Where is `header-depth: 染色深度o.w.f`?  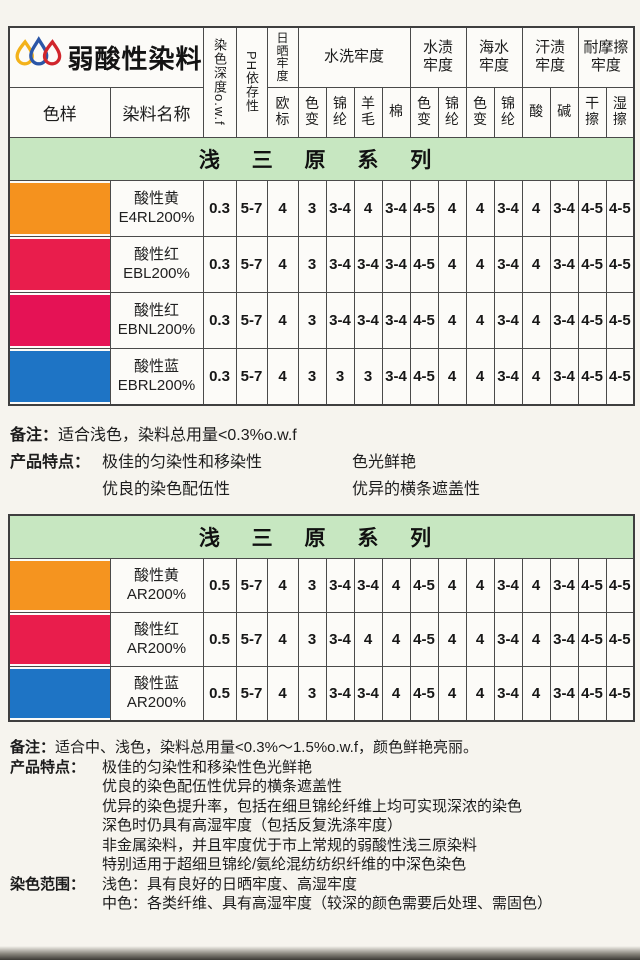
header-depth: 染色深度o.w.f is located at coordinates (219, 82).